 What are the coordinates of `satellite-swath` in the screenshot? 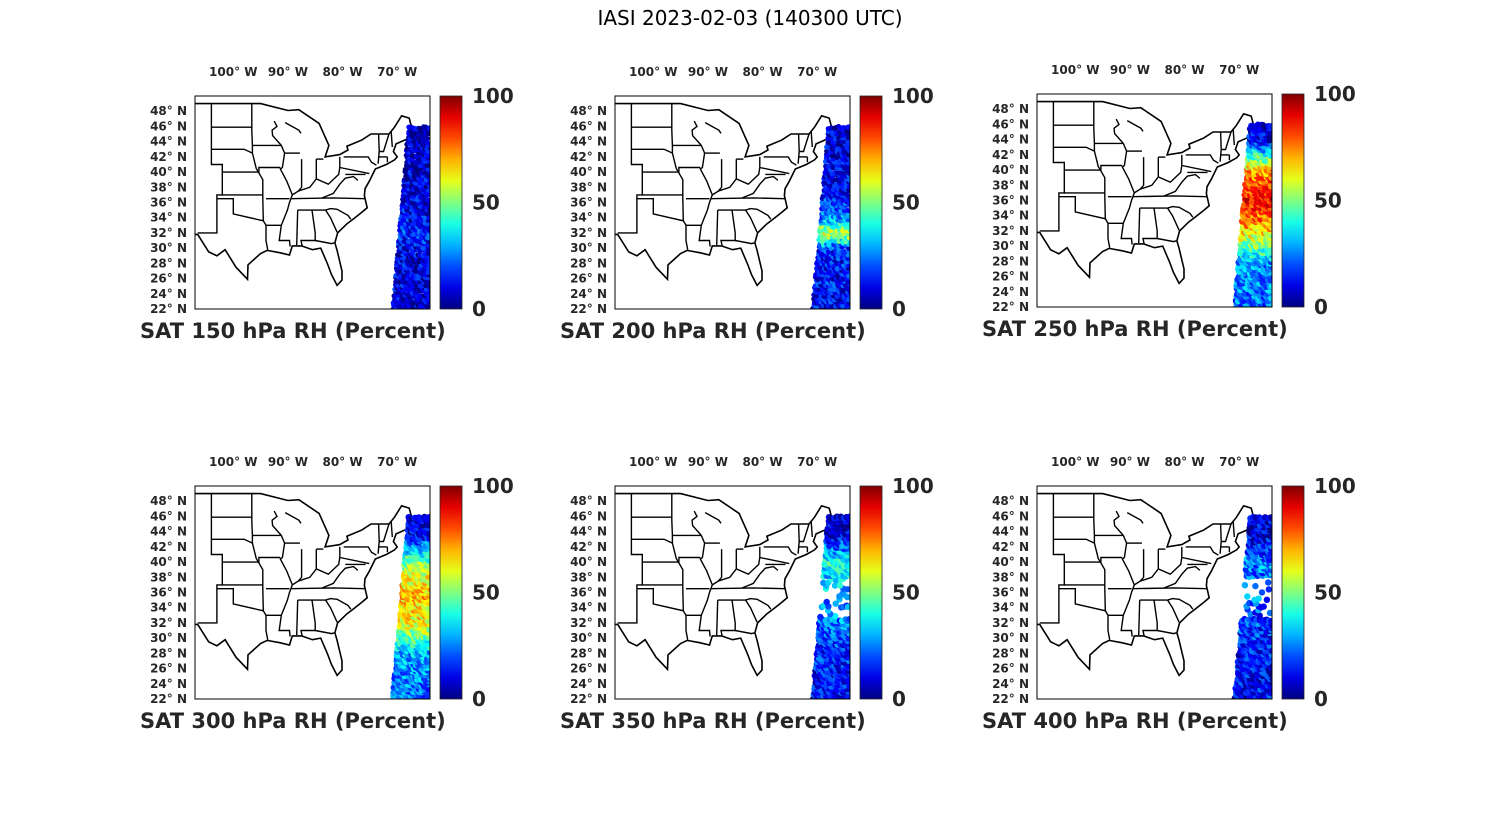 It's located at (1252, 214).